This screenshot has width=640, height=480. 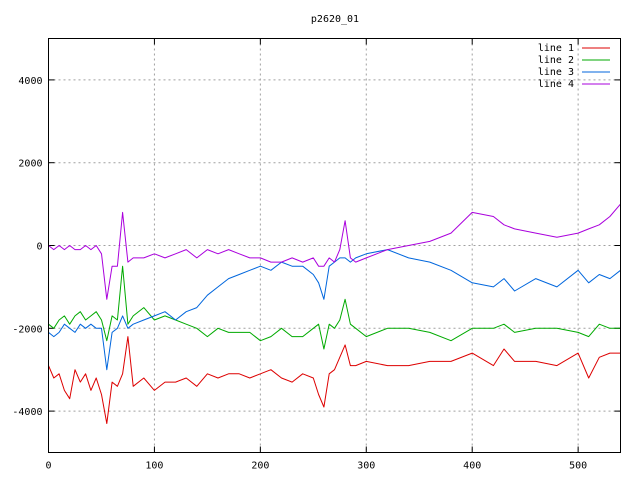 I want to click on x-tick-label: 500, so click(x=578, y=466).